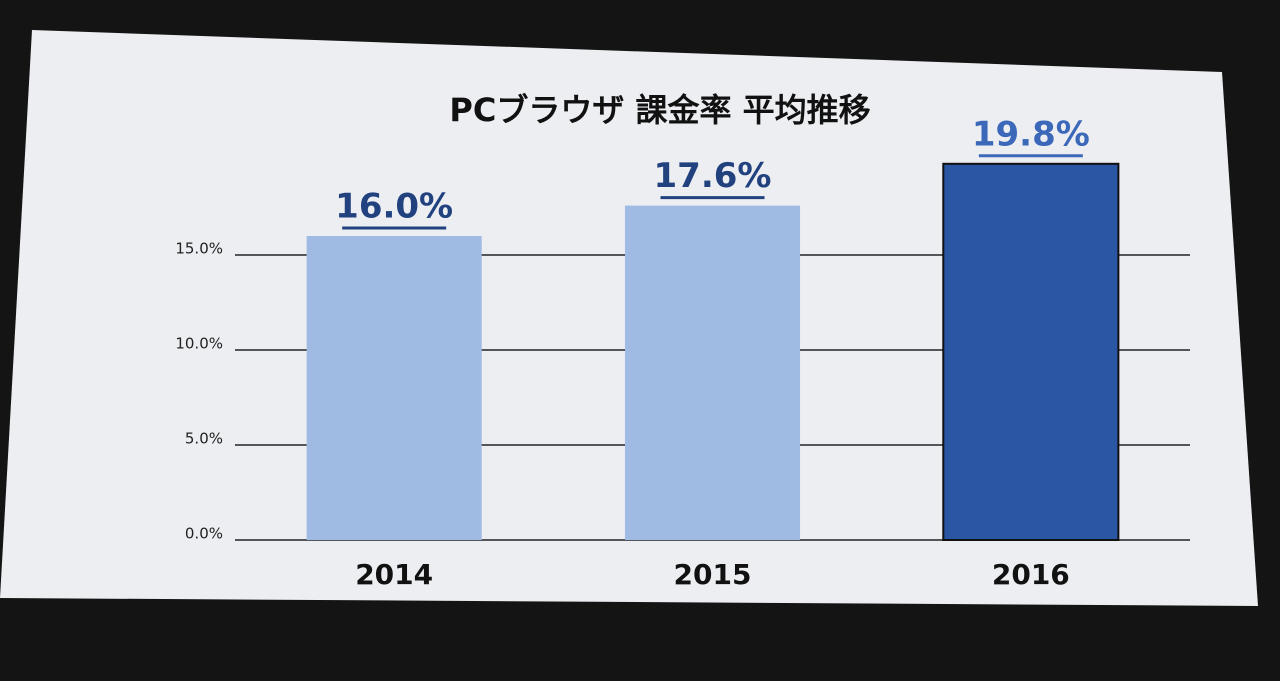 The width and height of the screenshot is (1280, 681). I want to click on y-tick-label: 0.0%, so click(204, 534).